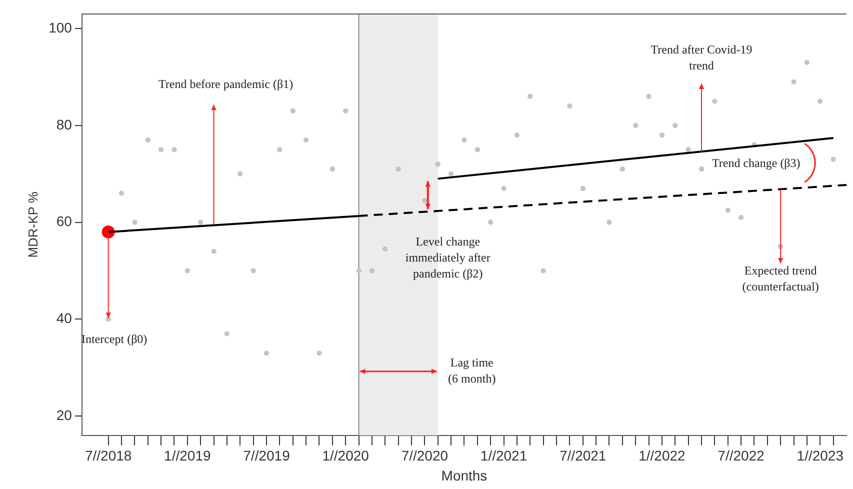  Describe the element at coordinates (820, 456) in the screenshot. I see `x-tick-label: 1//2023` at that location.